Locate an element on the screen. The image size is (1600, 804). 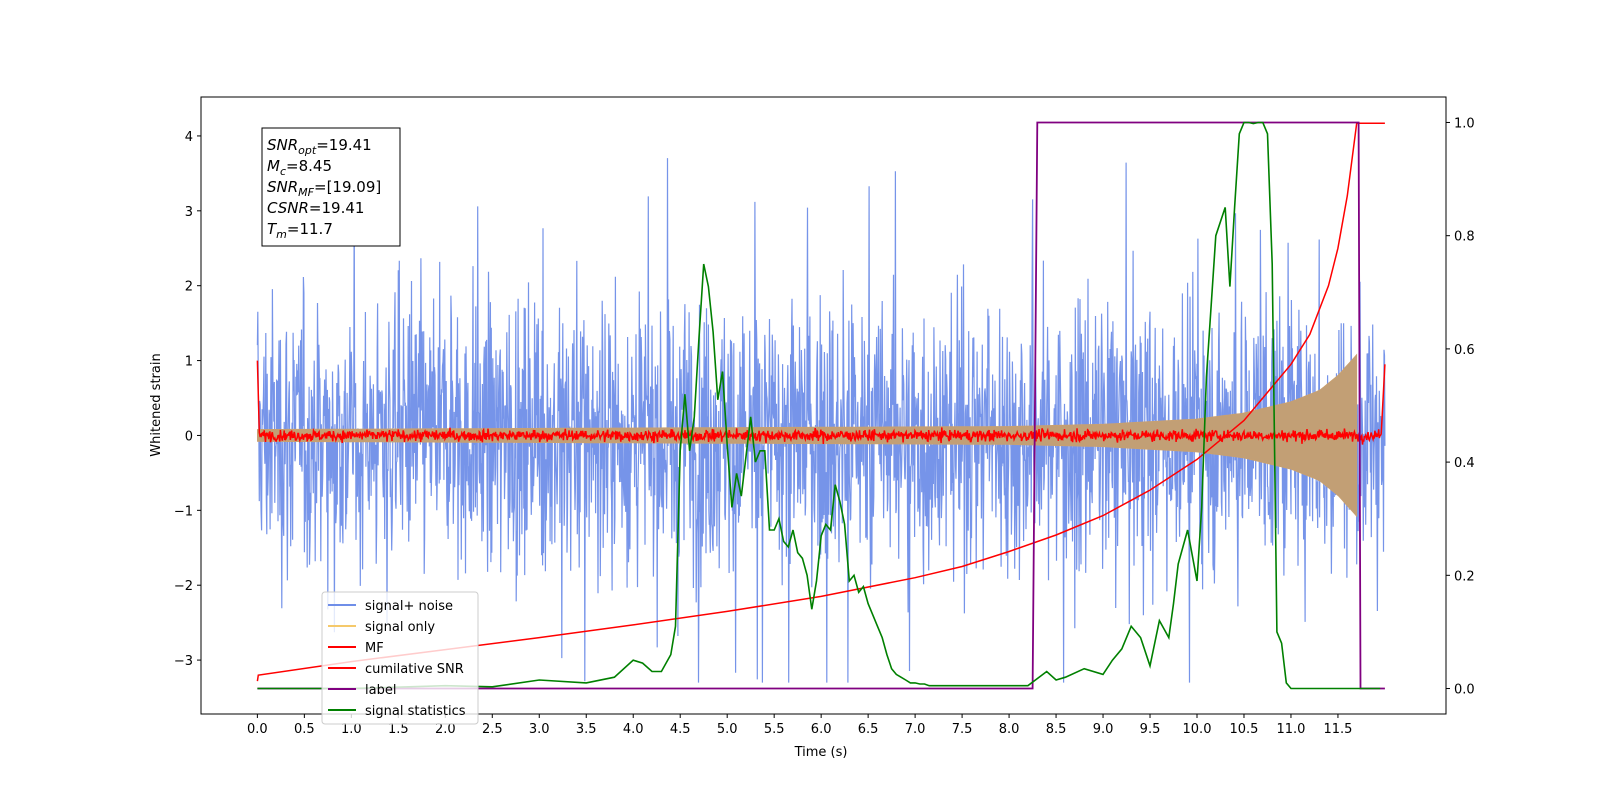
annotation-line: SNRMF=[19.09] is located at coordinates (324, 188).